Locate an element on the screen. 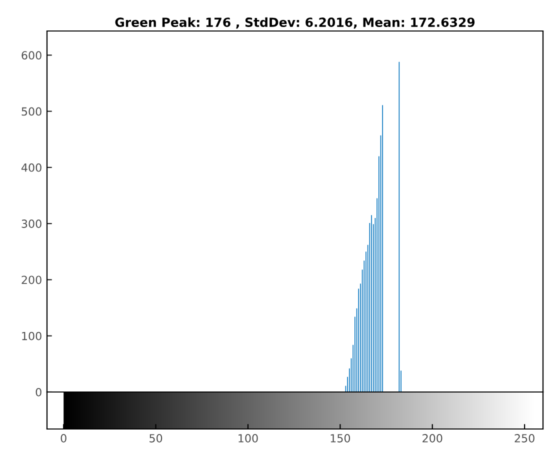 Image resolution: width=545 pixels, height=453 pixels. y-tick-label: 400 is located at coordinates (31, 167).